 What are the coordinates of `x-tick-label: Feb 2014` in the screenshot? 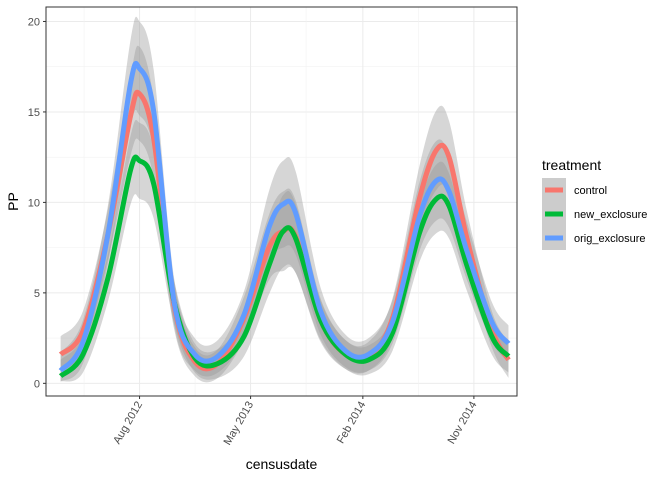 It's located at (352, 423).